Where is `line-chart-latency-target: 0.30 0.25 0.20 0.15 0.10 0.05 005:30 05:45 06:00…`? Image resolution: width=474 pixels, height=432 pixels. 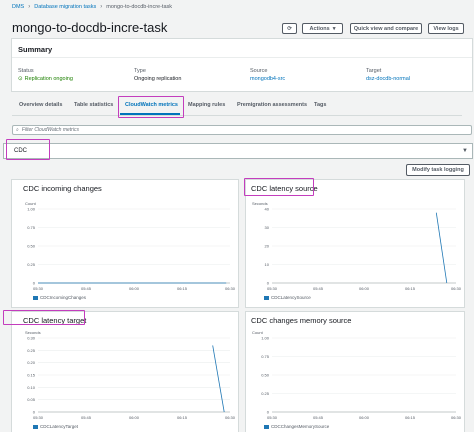
line-chart-latency-target: 0.30 0.25 0.20 0.15 0.10 0.05 005:30 05:45 06:00… is located at coordinates (131, 378).